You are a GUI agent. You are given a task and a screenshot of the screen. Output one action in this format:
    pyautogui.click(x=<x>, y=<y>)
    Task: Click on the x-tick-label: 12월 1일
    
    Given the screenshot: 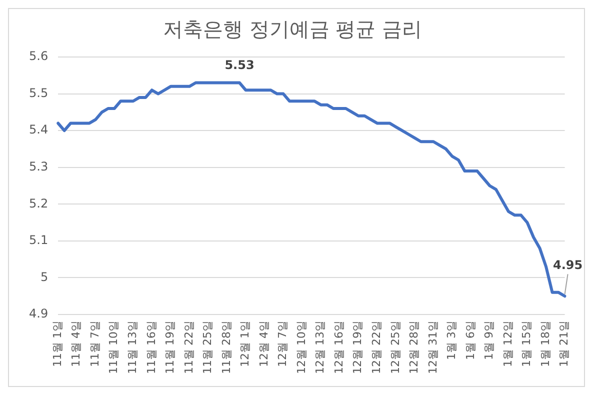 What is the action you would take?
    pyautogui.click(x=245, y=344)
    